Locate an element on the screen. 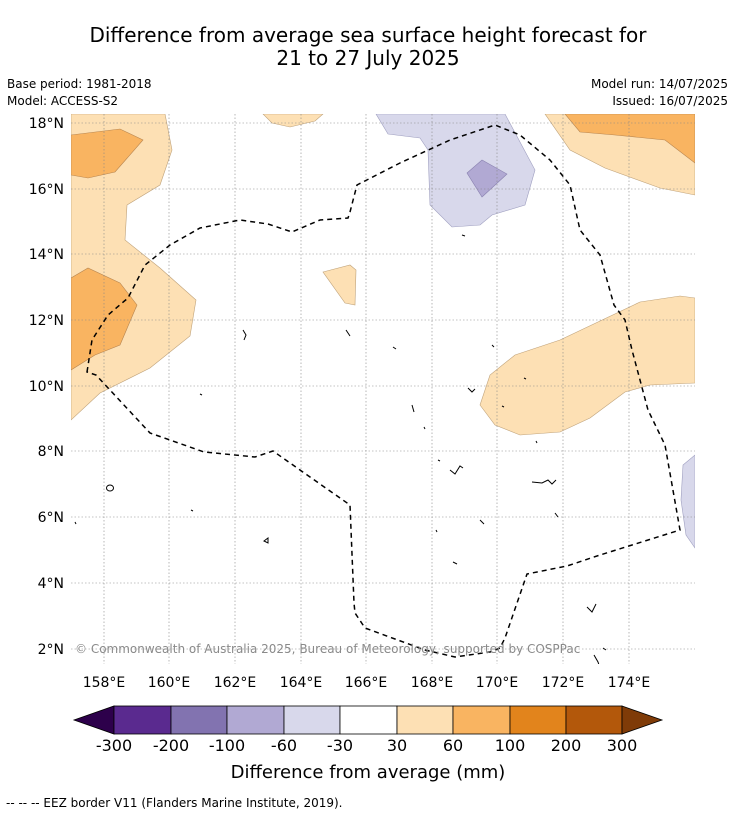 The width and height of the screenshot is (736, 816). lon-label: 170°E is located at coordinates (497, 683).